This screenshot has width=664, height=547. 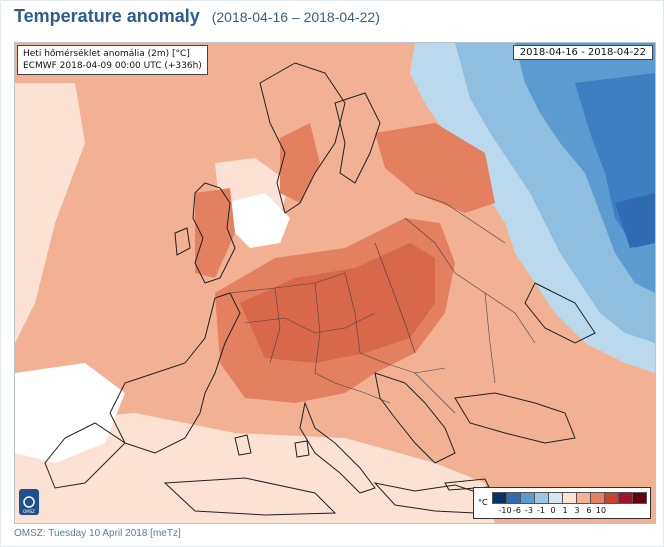 What do you see at coordinates (529, 510) in the screenshot?
I see `legend-tick-label: -3` at bounding box center [529, 510].